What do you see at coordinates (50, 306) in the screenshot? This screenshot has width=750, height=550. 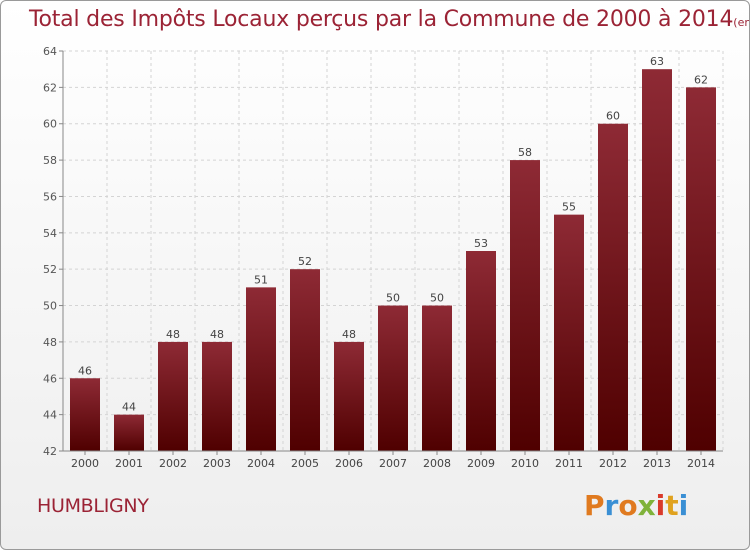 I see `y-tick-label: 50` at bounding box center [50, 306].